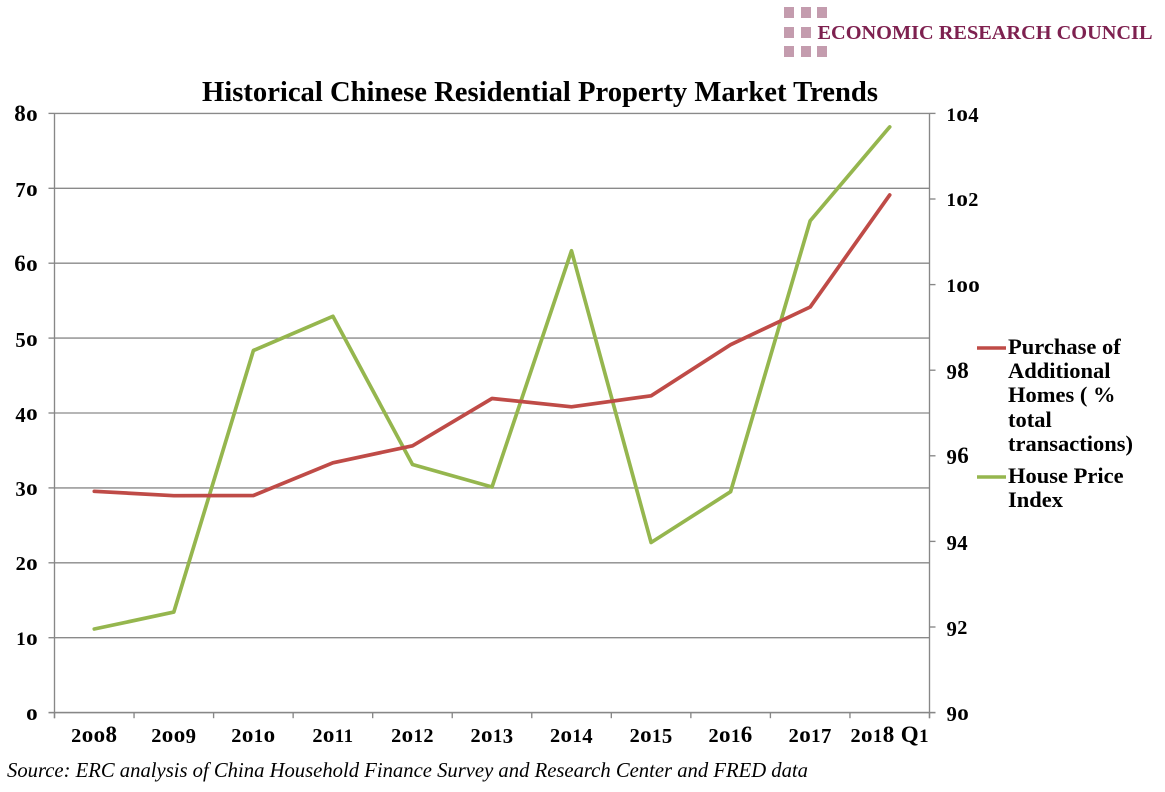 This screenshot has width=1165, height=792. What do you see at coordinates (985, 33) in the screenshot?
I see `svg-text: ECONOMIC RESEARCH COUNCIL` at bounding box center [985, 33].